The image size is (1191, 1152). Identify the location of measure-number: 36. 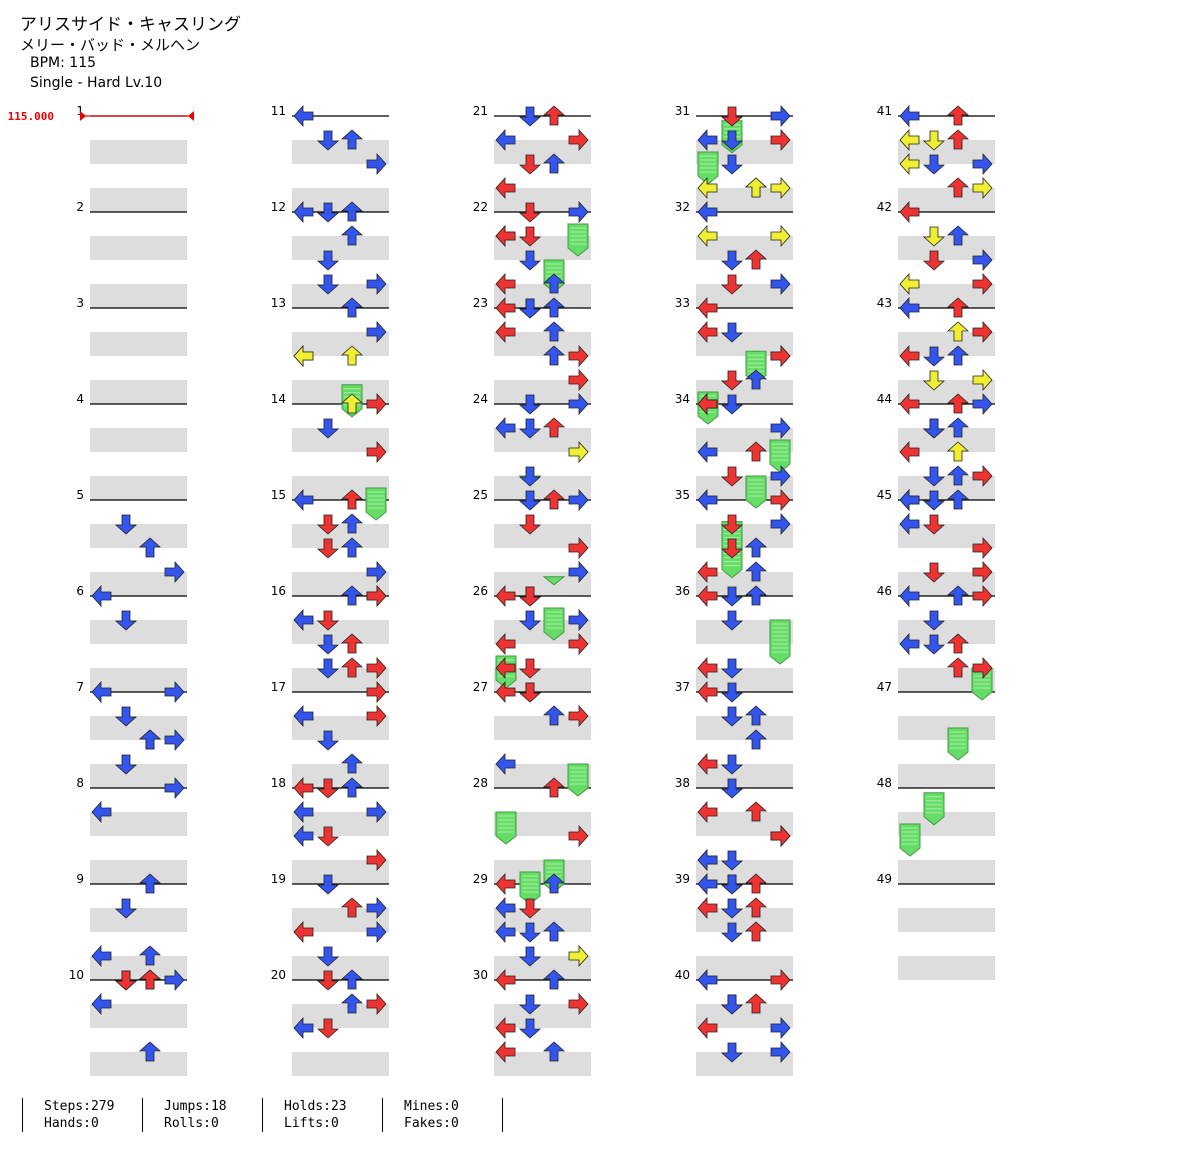
(682, 591).